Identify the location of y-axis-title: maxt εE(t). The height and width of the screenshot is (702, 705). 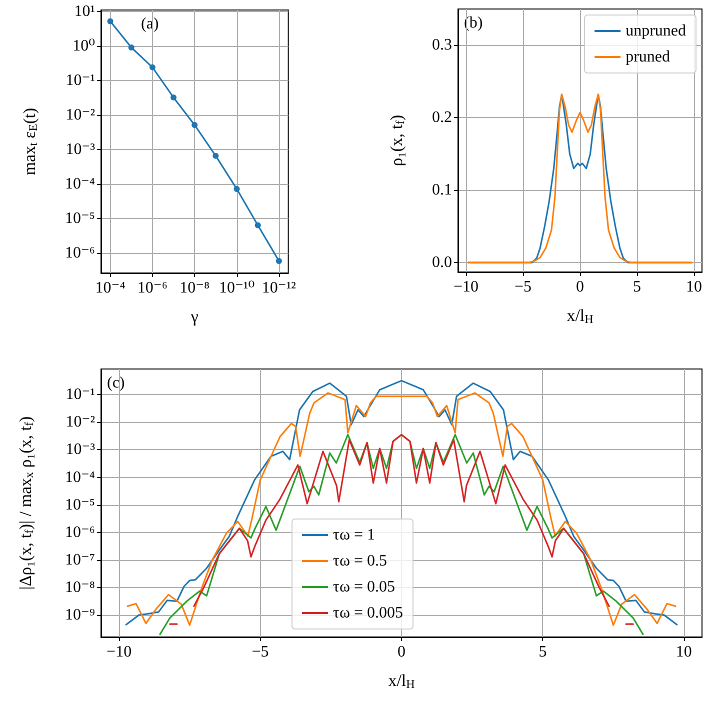
(30, 142).